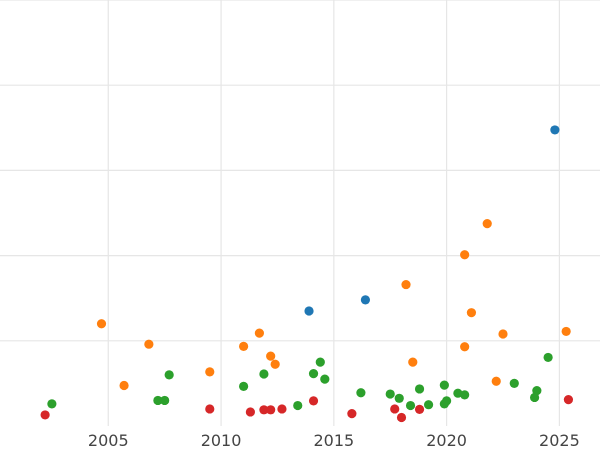  I want to click on x-tick-label: 2015, so click(333, 440).